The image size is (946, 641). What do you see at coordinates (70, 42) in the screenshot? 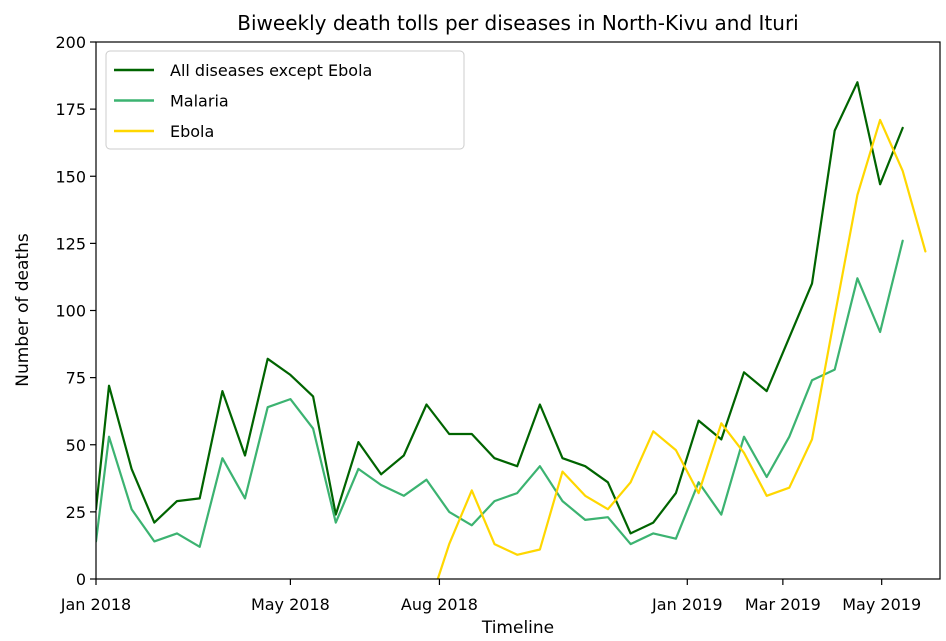
I see `y-tick-label-8: 200` at bounding box center [70, 42].